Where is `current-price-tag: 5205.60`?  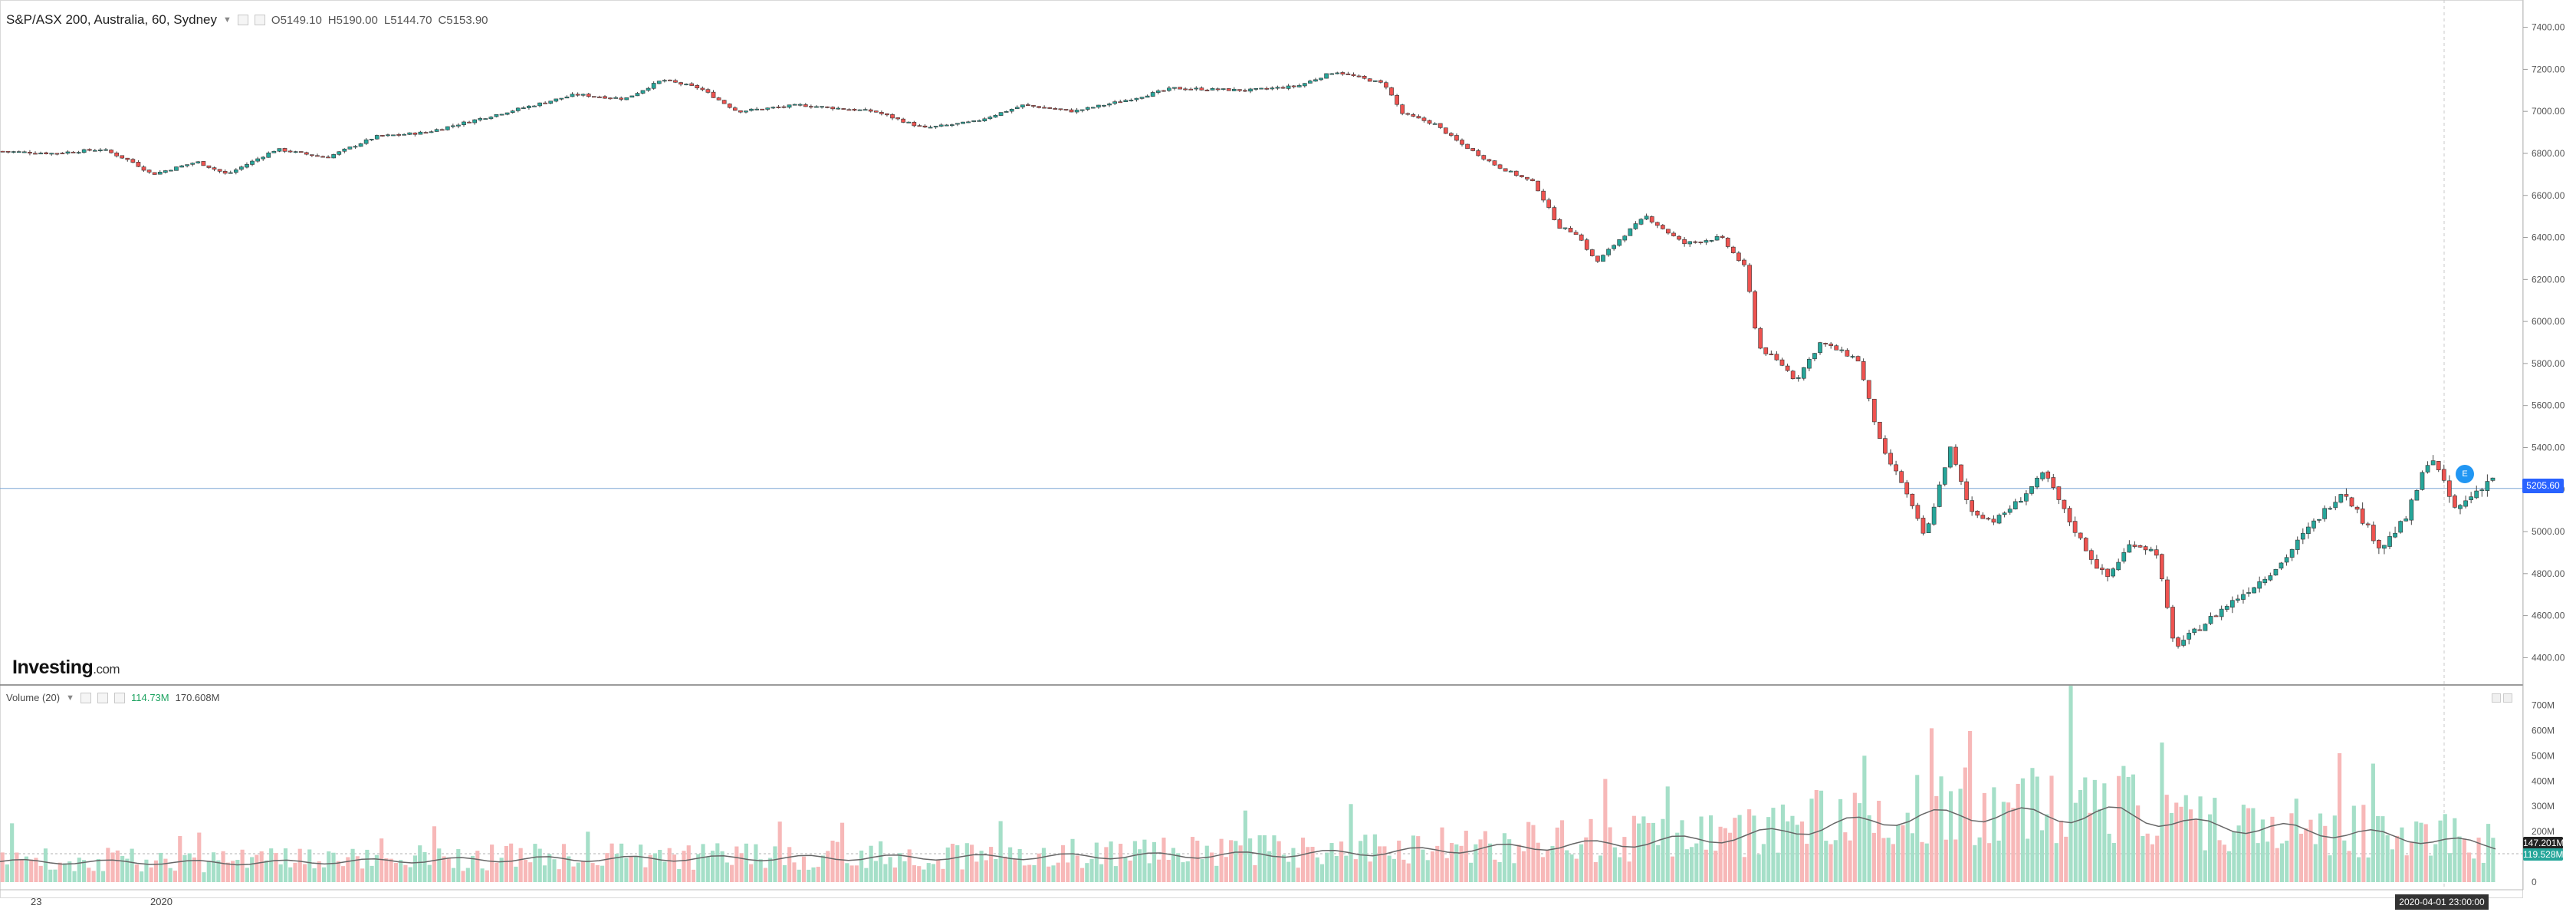 current-price-tag: 5205.60 is located at coordinates (2543, 486).